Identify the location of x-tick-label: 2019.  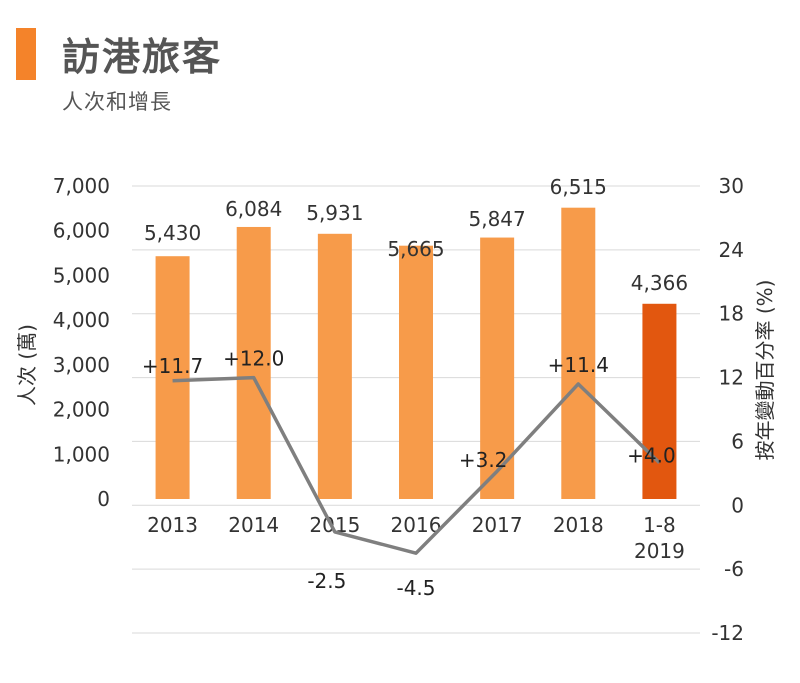
(659, 551).